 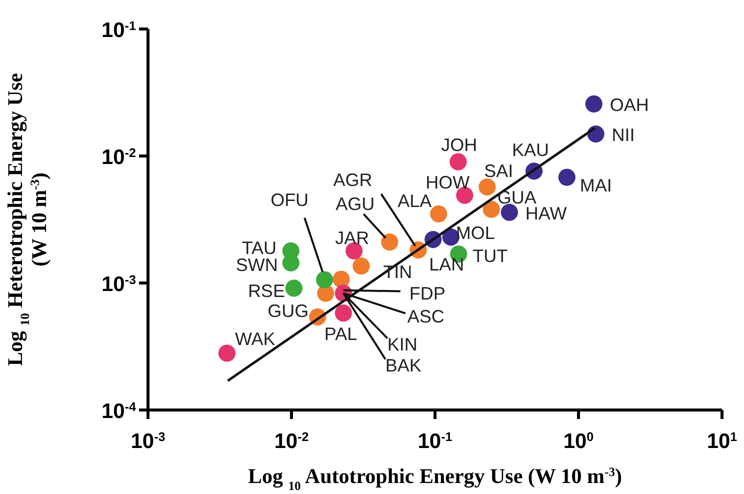 What do you see at coordinates (427, 293) in the screenshot?
I see `annotation: FDP` at bounding box center [427, 293].